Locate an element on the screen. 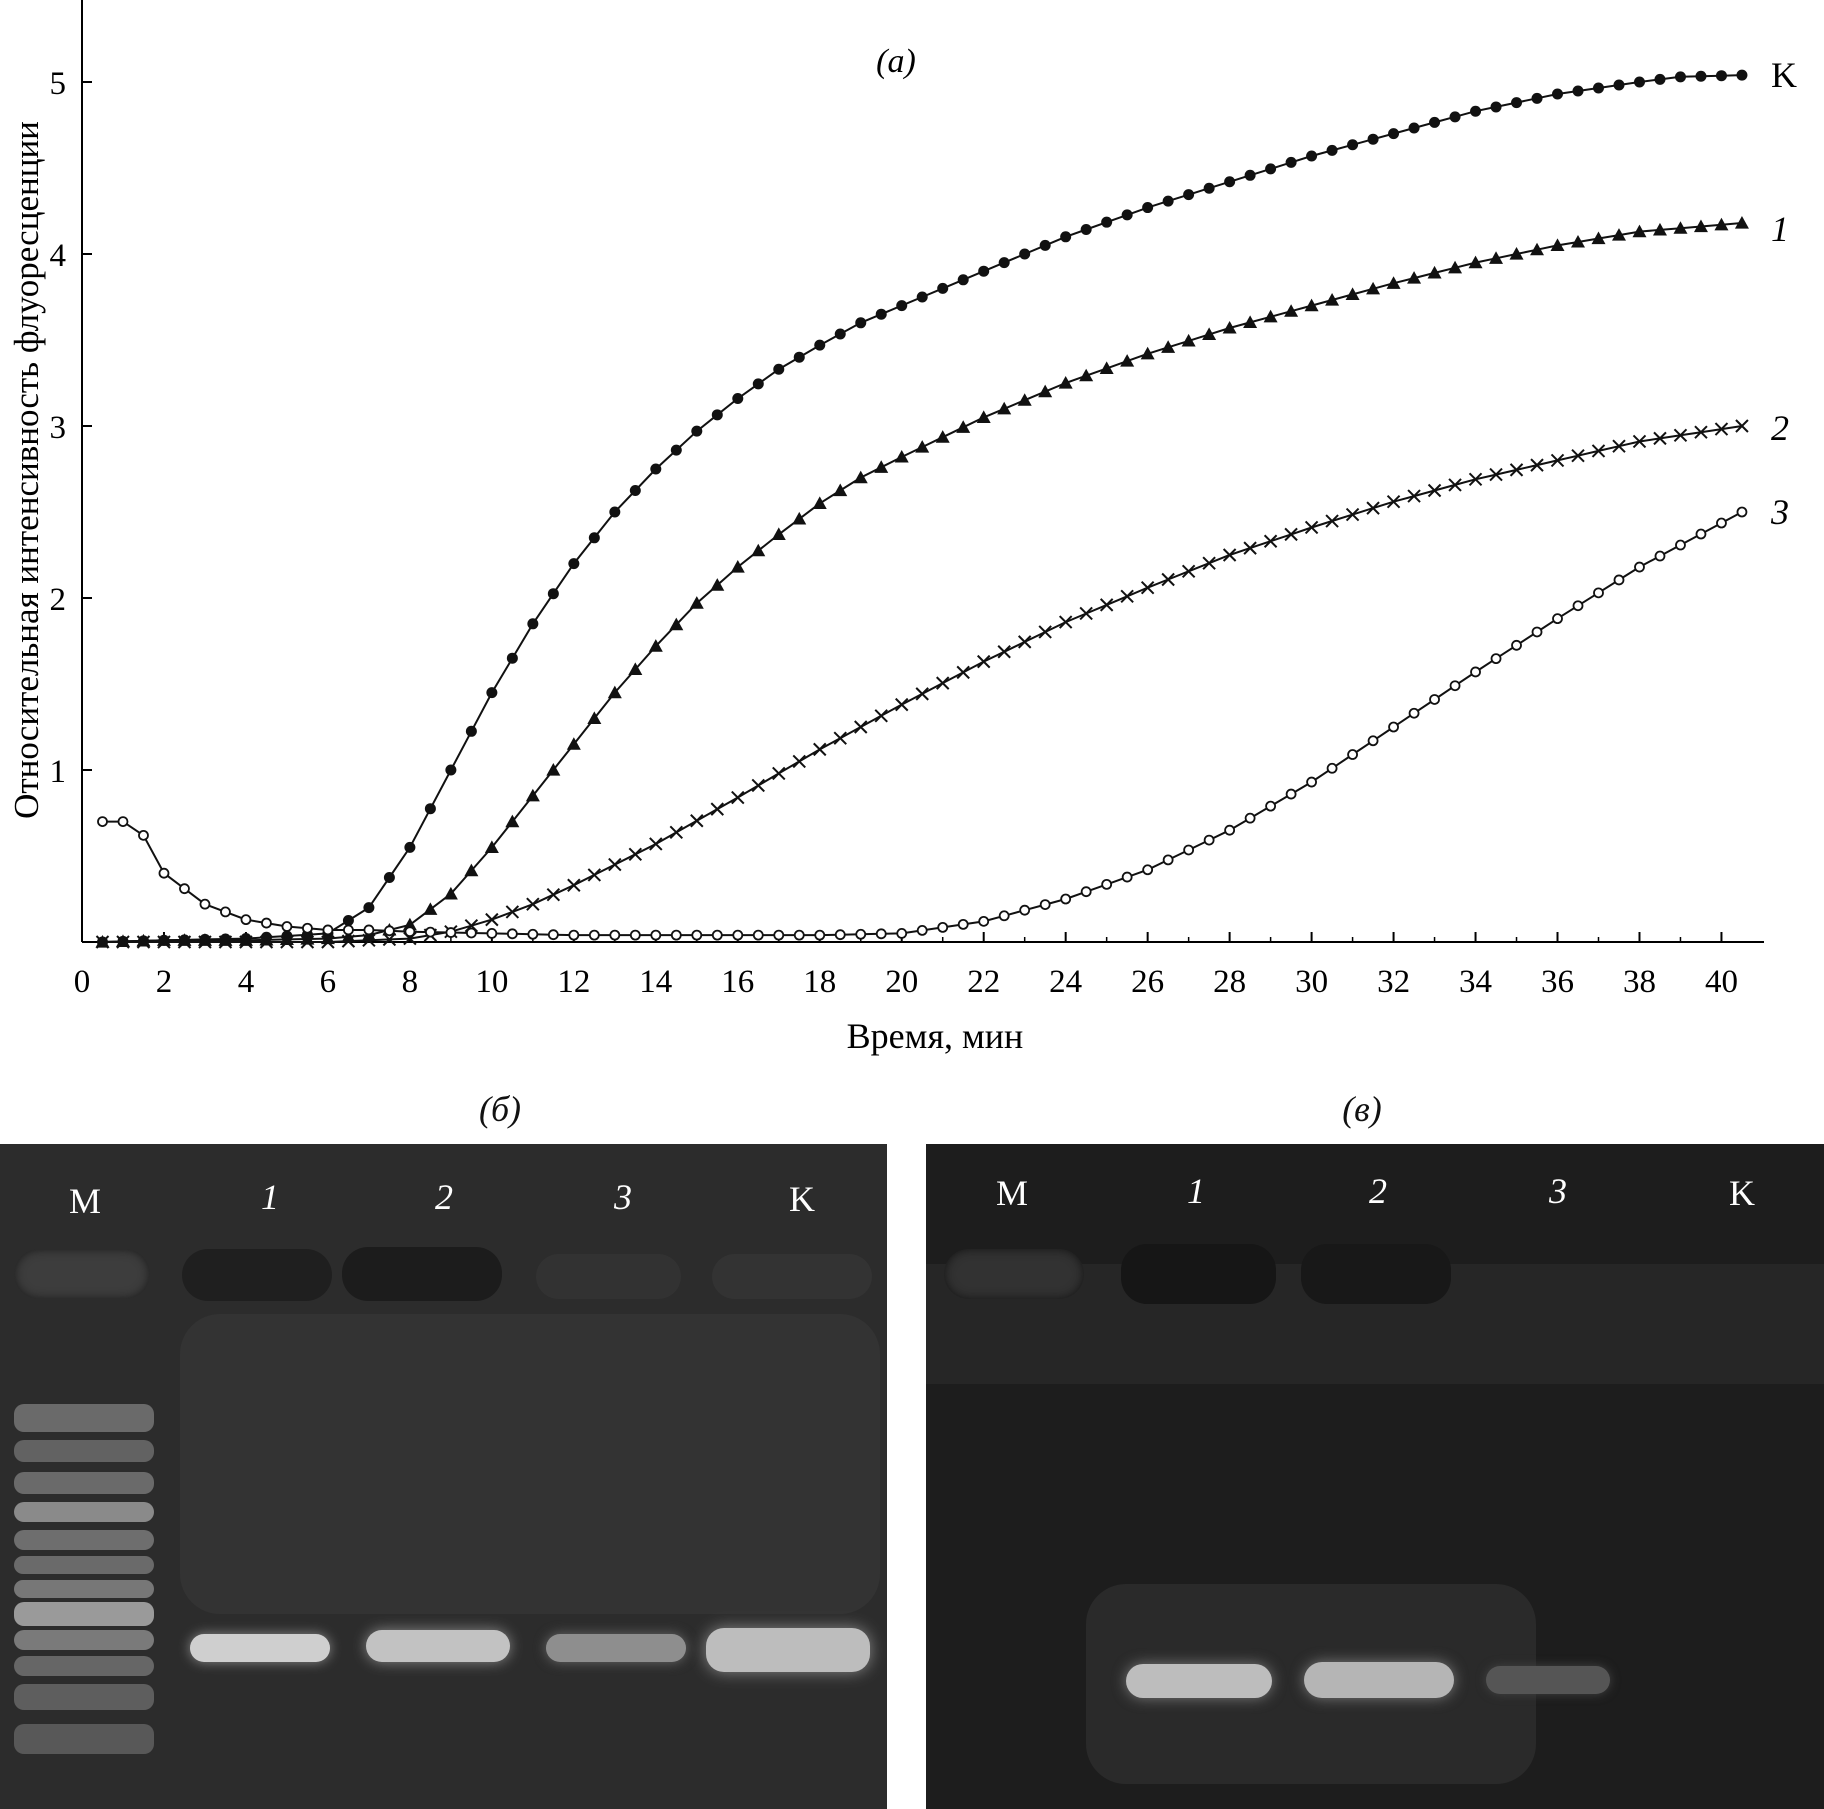  panel-label-b: (б) is located at coordinates (500, 1109).